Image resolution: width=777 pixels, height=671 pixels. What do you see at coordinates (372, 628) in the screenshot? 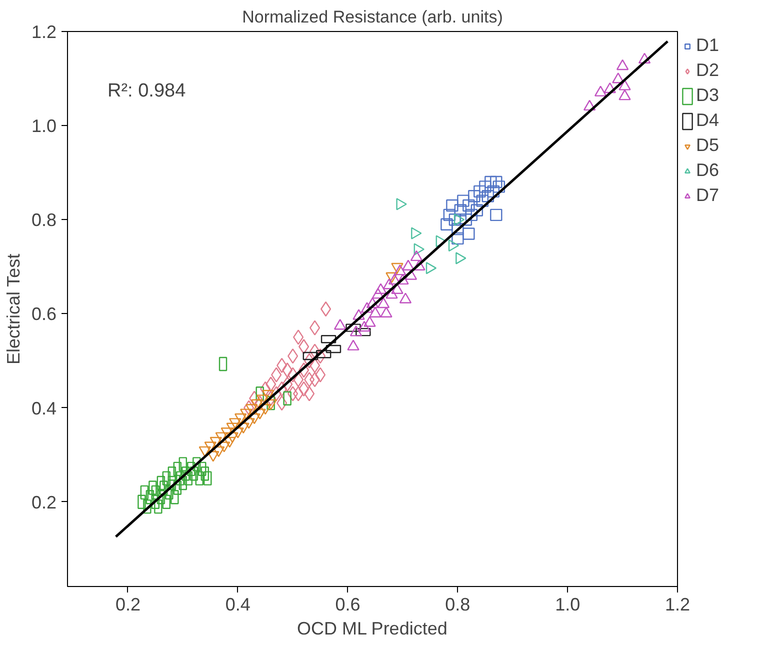
I see `x-axis-title: OCD ML Predicted` at bounding box center [372, 628].